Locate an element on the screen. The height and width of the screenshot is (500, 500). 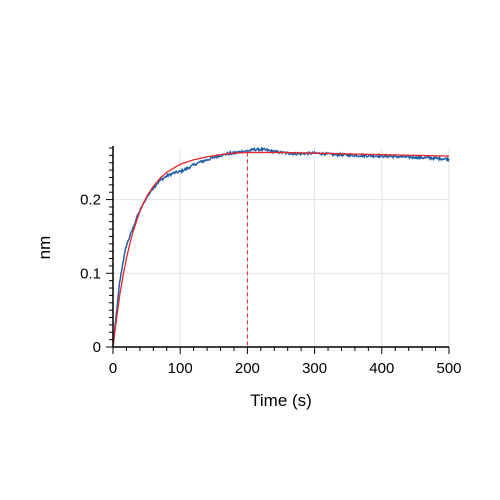
x-tick-label: 0 is located at coordinates (113, 368).